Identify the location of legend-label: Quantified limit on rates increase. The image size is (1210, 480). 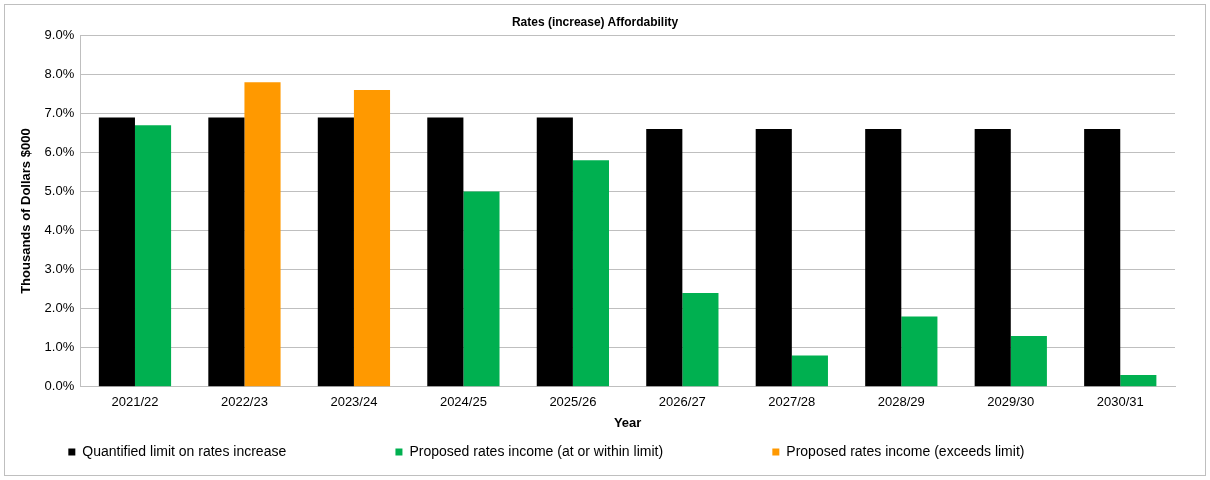
(233, 450).